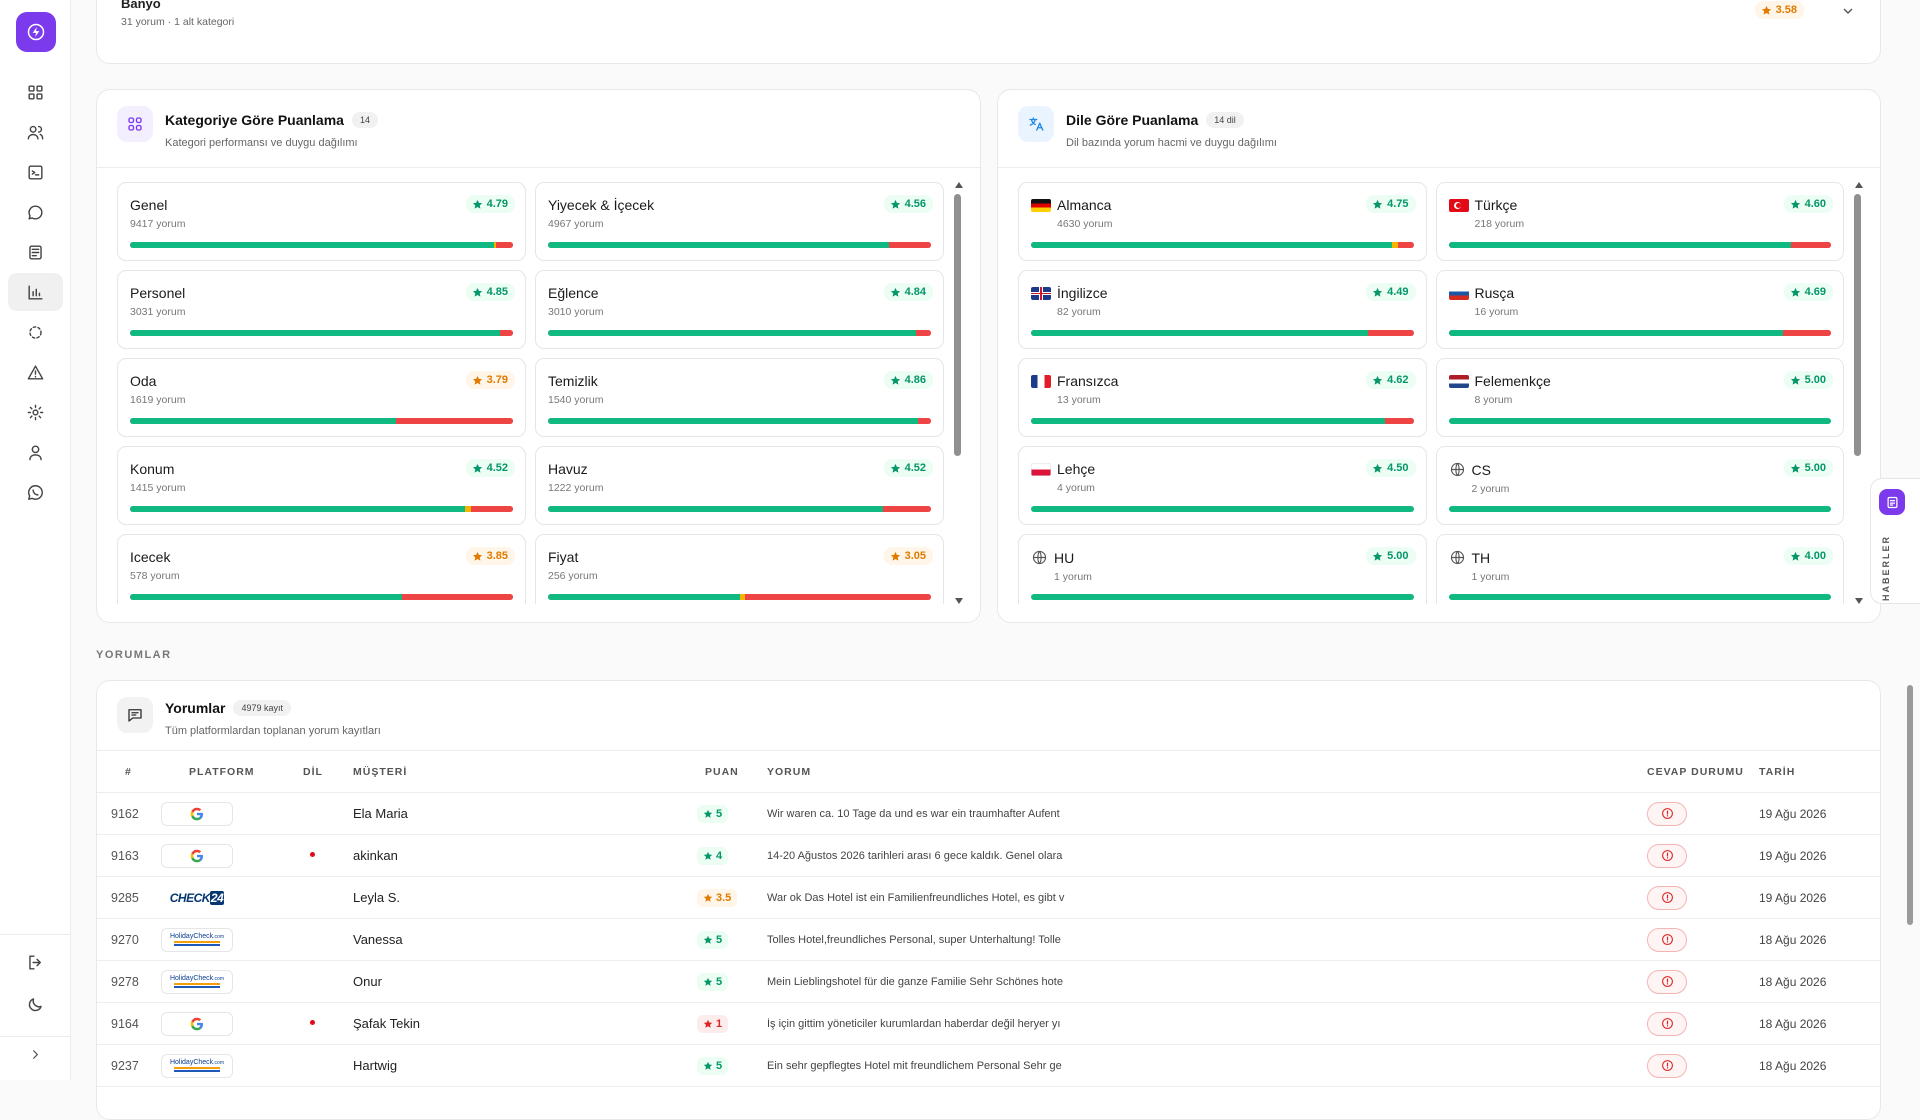  I want to click on news-side-tab: HABERLER, so click(1895, 541).